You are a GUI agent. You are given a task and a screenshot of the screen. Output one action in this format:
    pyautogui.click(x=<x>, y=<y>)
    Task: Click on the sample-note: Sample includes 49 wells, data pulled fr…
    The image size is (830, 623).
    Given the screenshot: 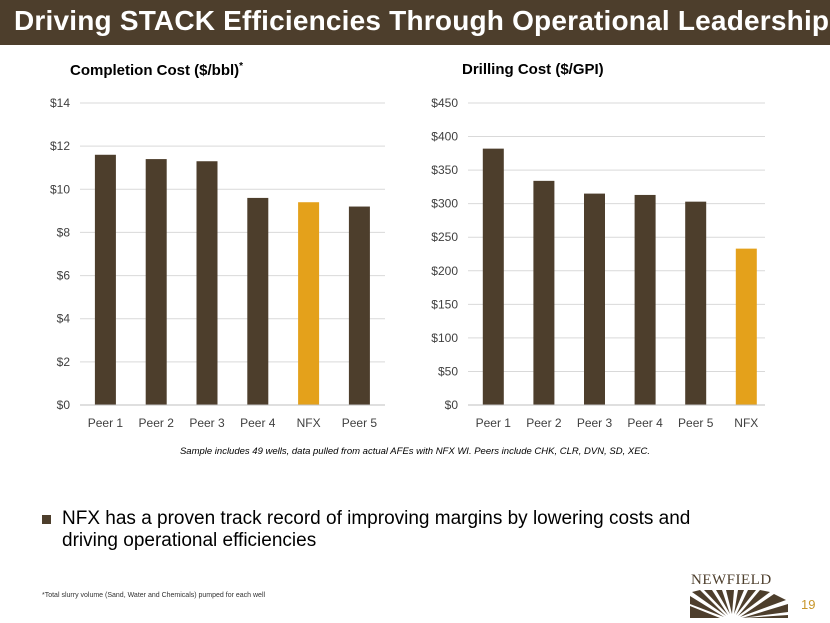 What is the action you would take?
    pyautogui.click(x=415, y=451)
    